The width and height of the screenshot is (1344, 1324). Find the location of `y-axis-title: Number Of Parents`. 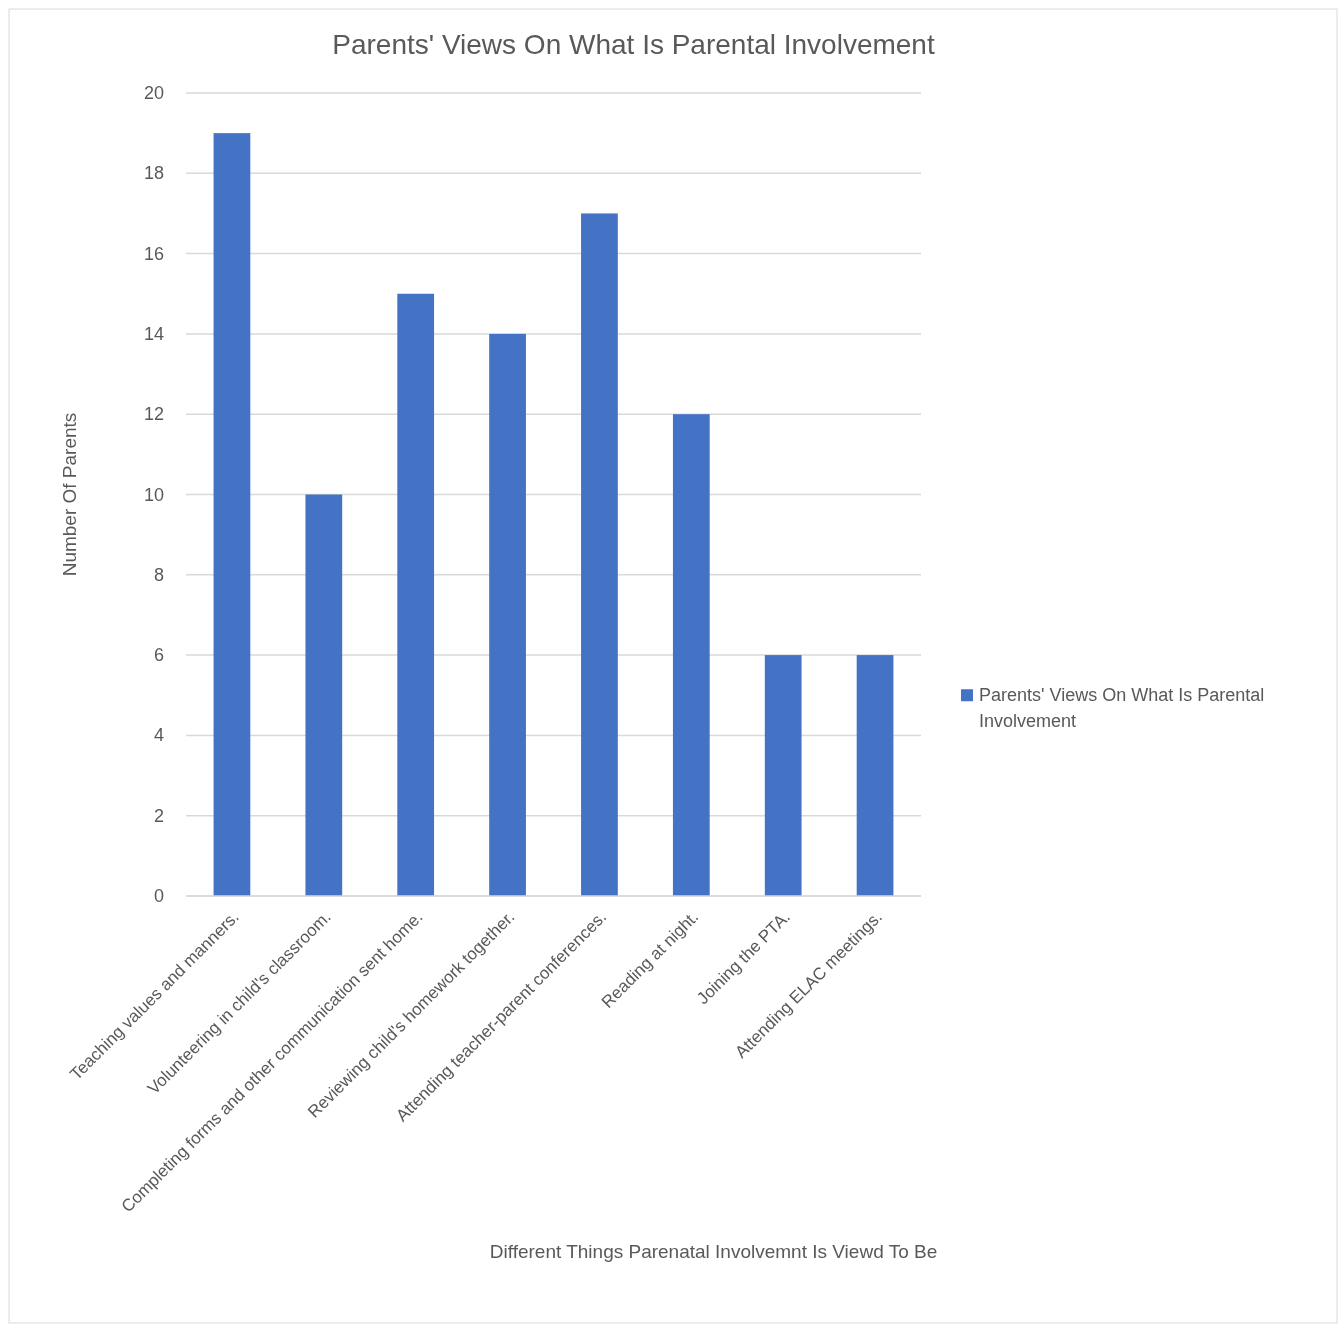

y-axis-title: Number Of Parents is located at coordinates (69, 494).